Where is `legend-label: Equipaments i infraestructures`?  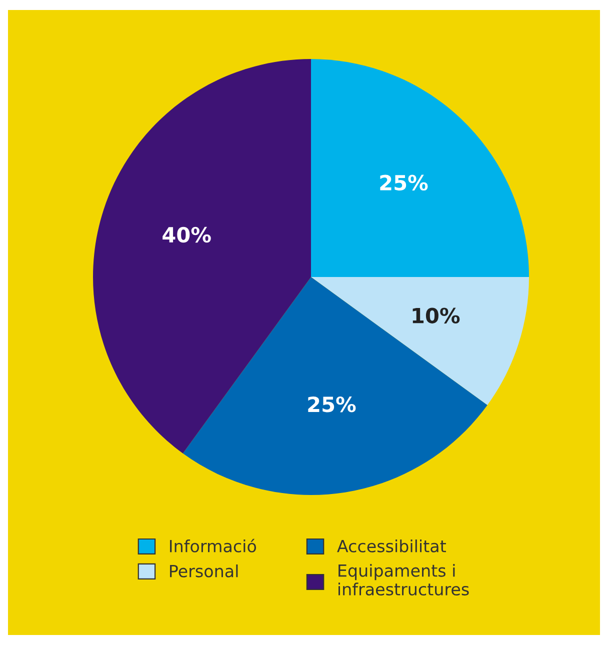
legend-label: Equipaments i infraestructures is located at coordinates (403, 580).